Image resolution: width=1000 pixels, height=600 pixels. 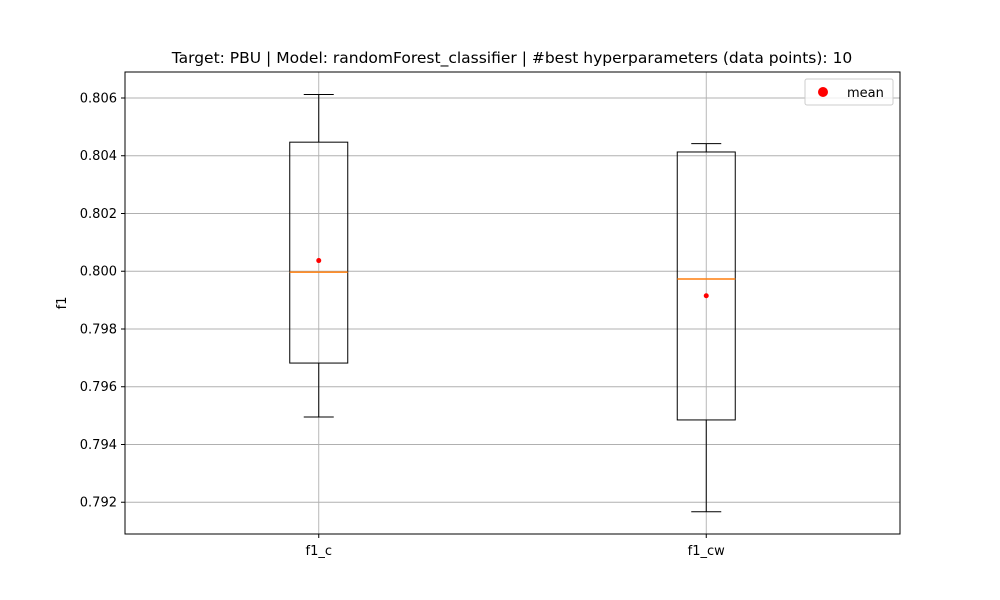 I want to click on y-axis-label: f1, so click(x=62, y=303).